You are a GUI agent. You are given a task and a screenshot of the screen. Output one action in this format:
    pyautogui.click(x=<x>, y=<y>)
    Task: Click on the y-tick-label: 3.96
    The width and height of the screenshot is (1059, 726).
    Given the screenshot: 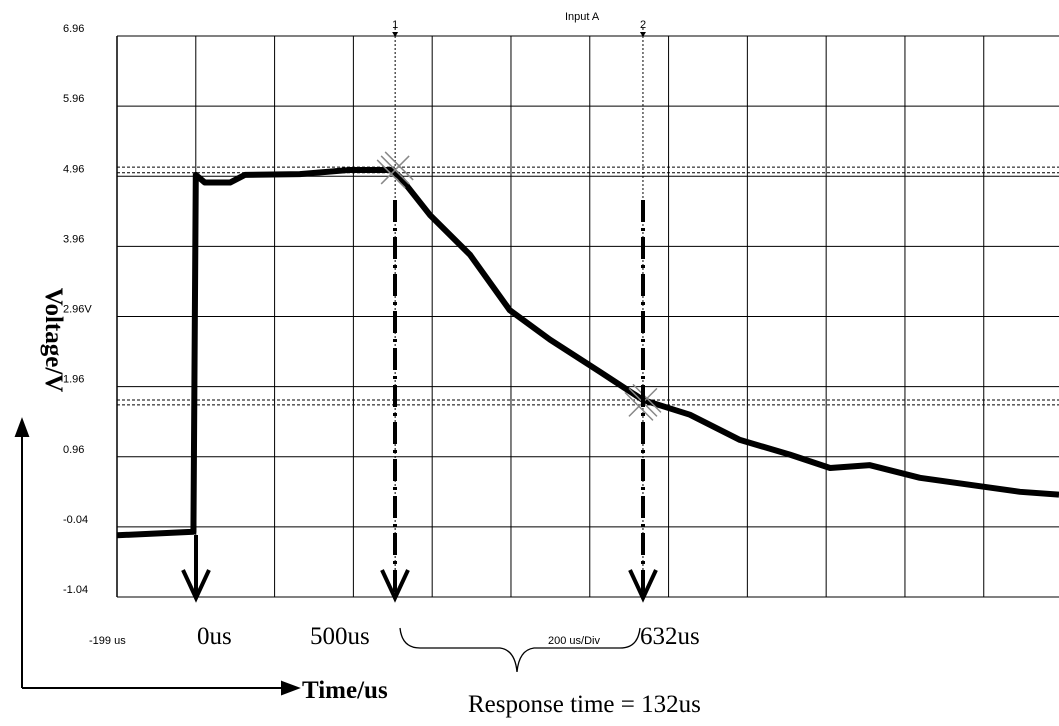 What is the action you would take?
    pyautogui.click(x=73, y=239)
    